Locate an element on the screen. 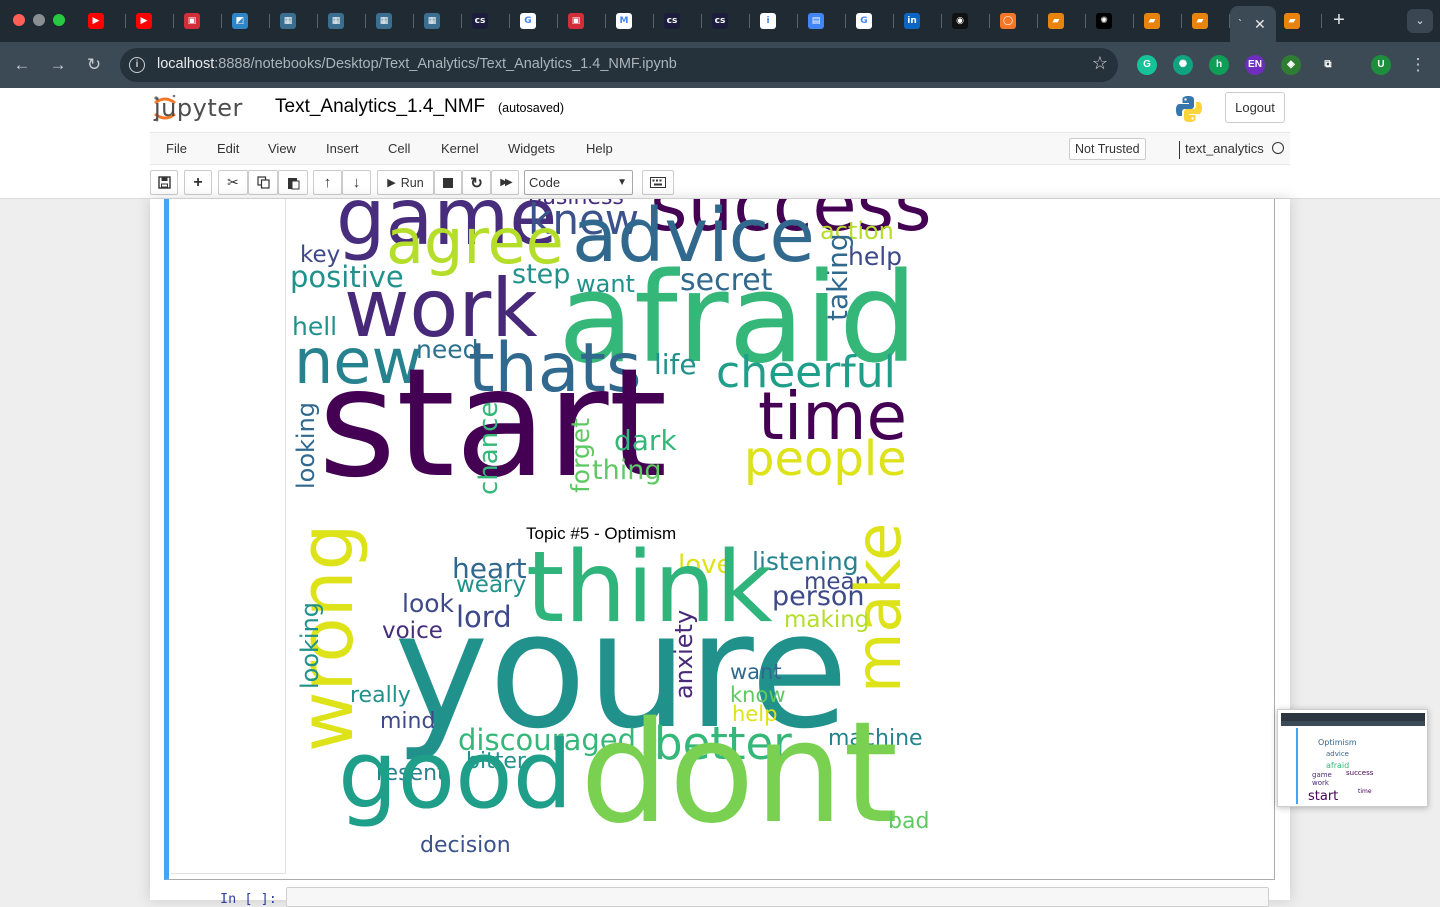  maximize-window-button is located at coordinates (59, 20).